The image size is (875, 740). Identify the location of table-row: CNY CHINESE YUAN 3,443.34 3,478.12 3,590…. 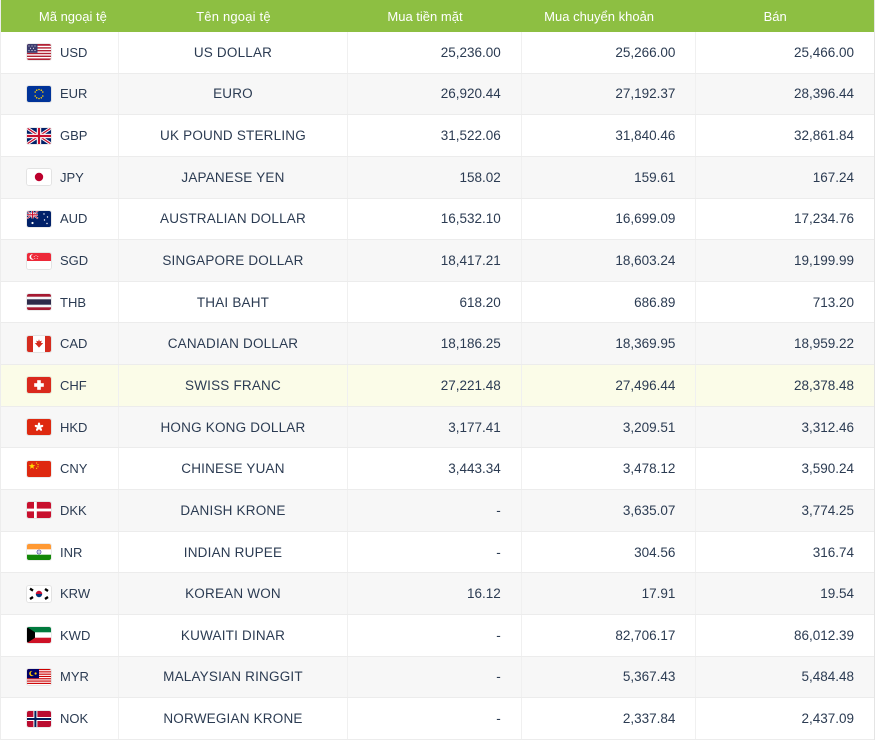
(437, 469).